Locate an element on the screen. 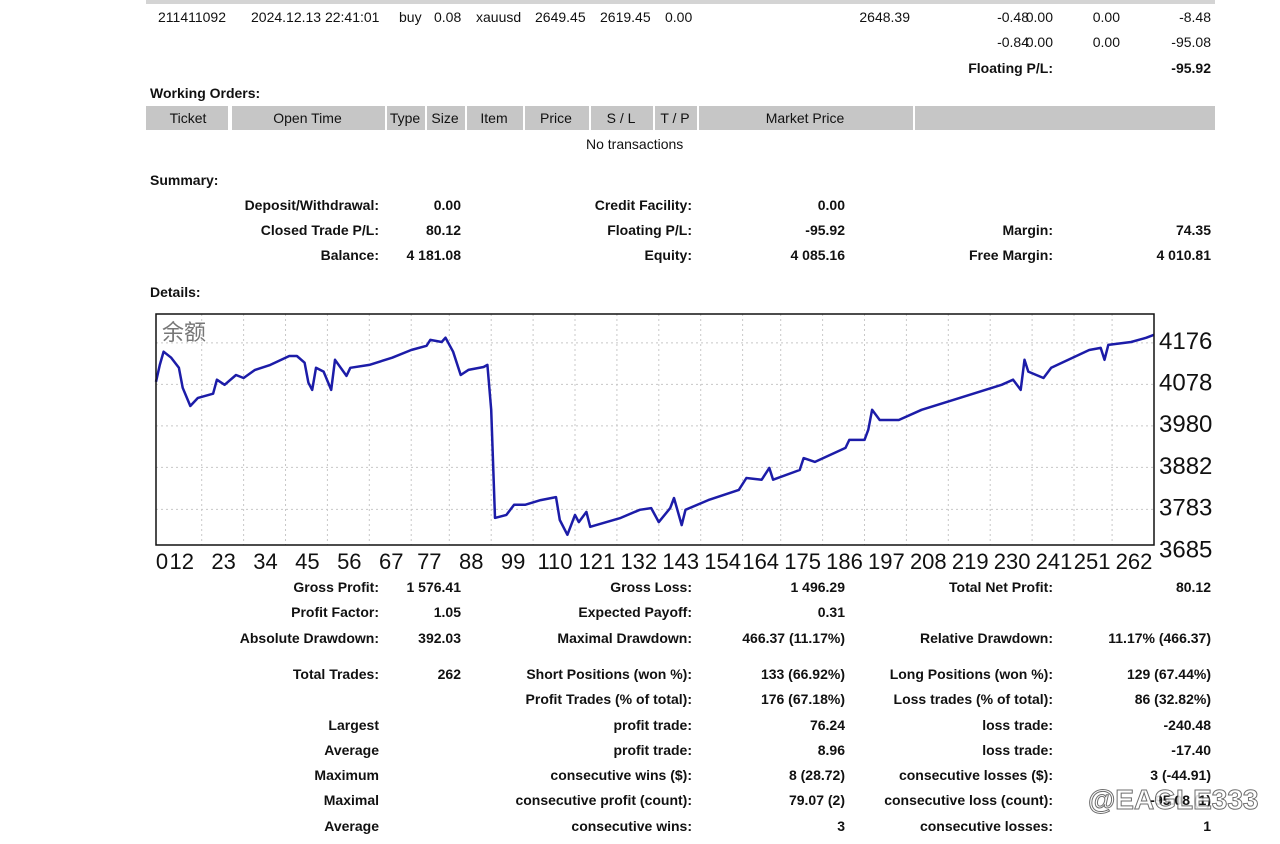  watermark: @EAGLE333 is located at coordinates (1173, 800).